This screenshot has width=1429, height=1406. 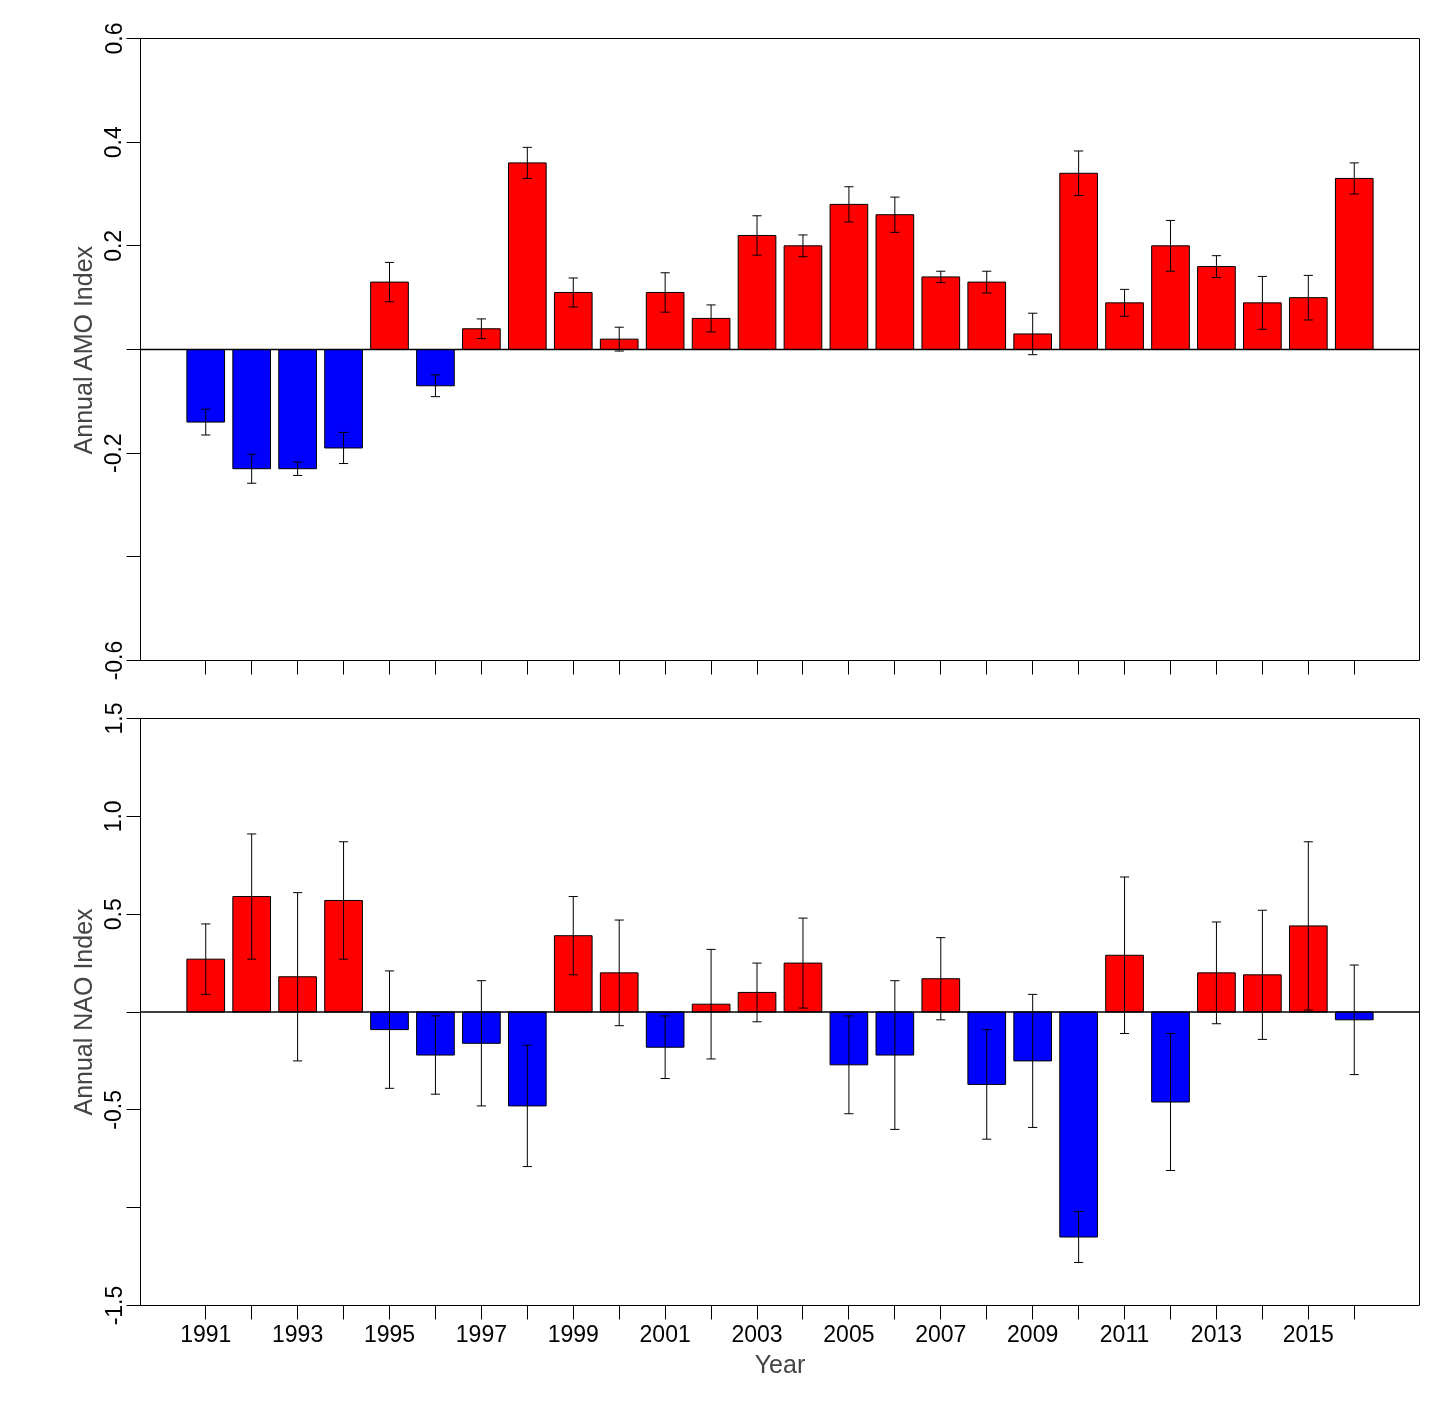 I want to click on y-axis-title: Annual NAO Index, so click(x=82, y=1011).